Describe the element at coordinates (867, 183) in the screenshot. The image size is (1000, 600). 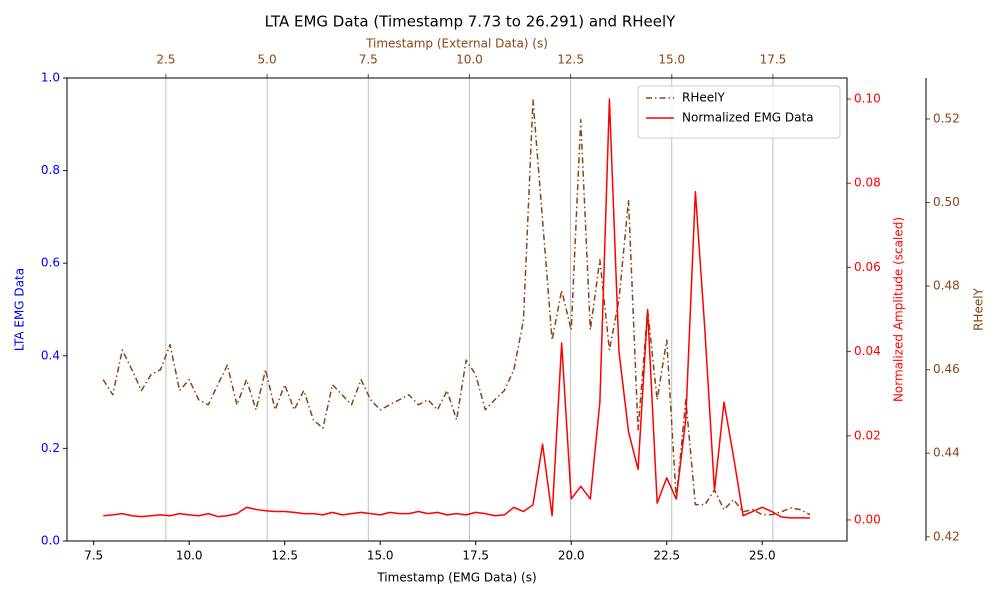
I see `y2-tick-label: 0.08` at that location.